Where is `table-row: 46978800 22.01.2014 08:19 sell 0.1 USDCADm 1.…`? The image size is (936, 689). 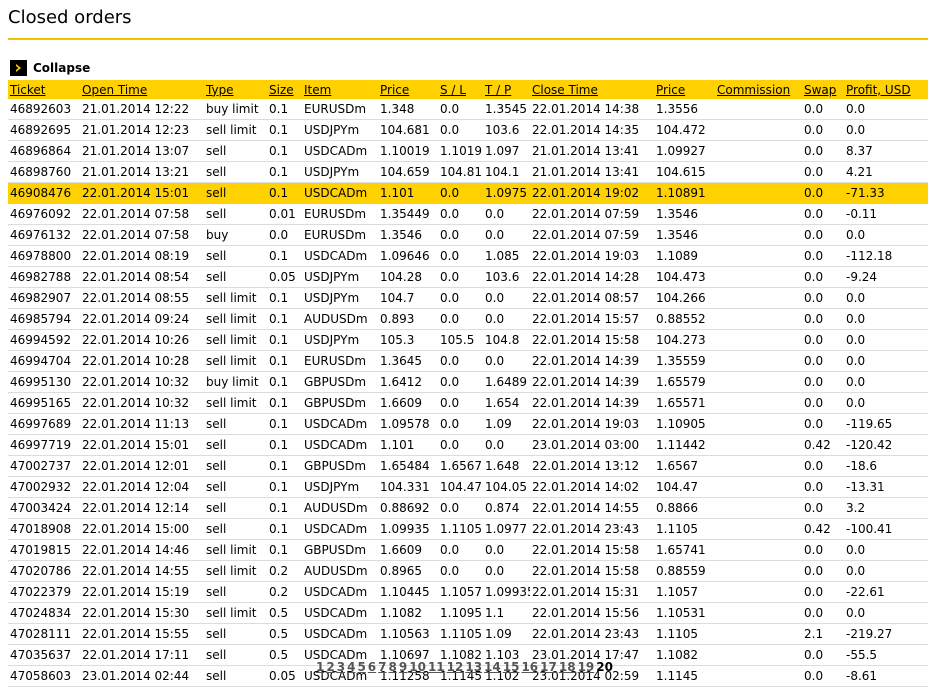
table-row: 46978800 22.01.2014 08:19 sell 0.1 USDCADm 1.… is located at coordinates (468, 256).